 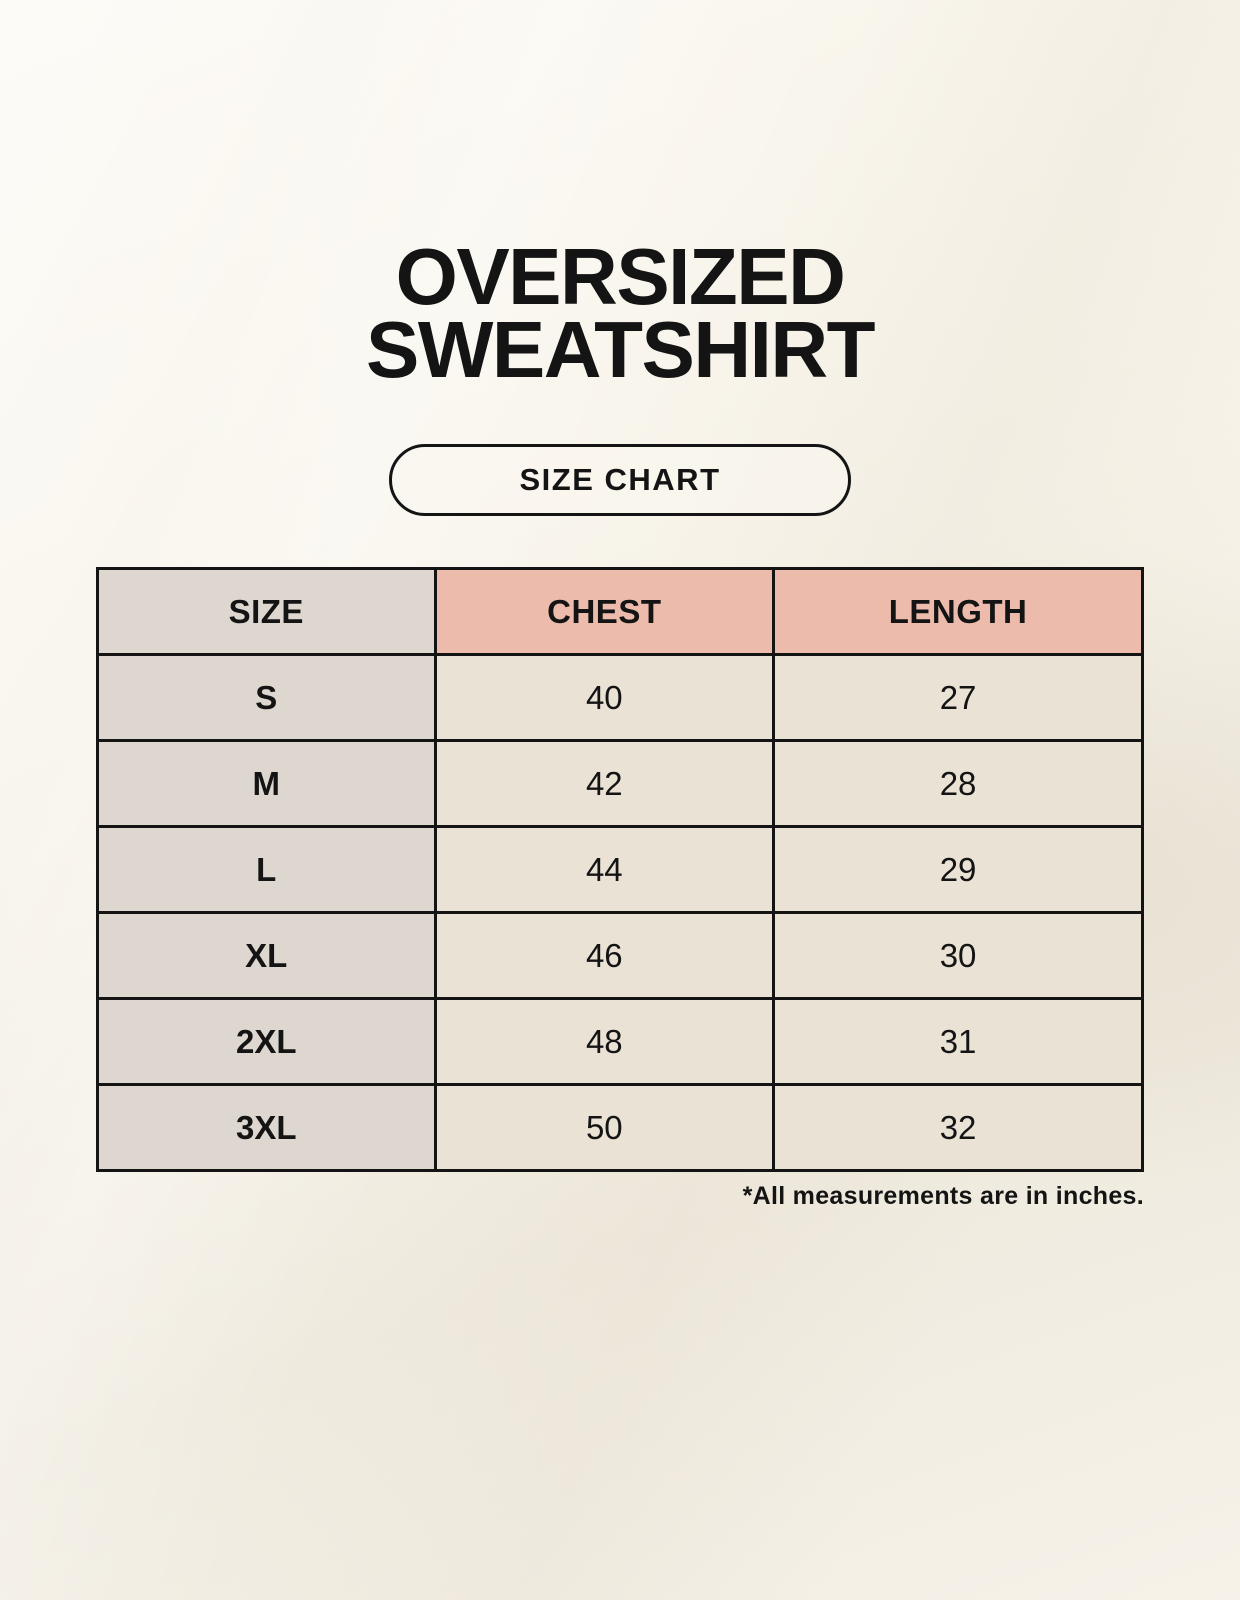 I want to click on cell-length: 28, so click(x=958, y=783).